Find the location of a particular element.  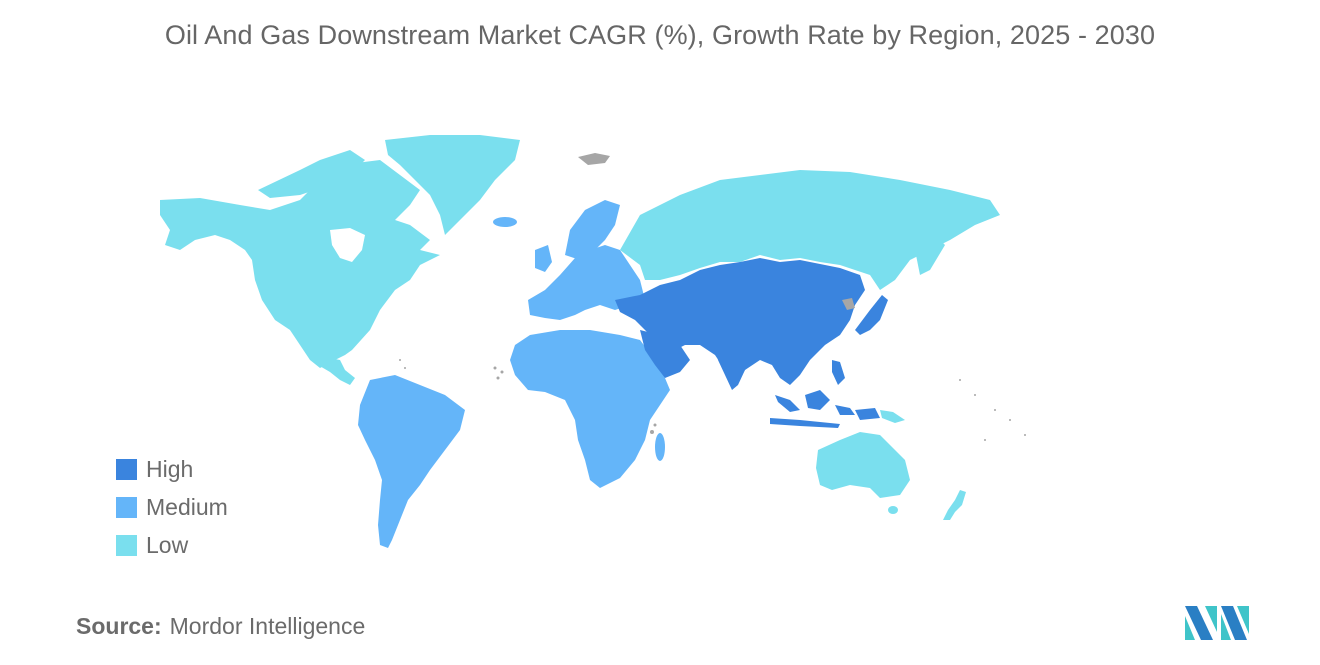

region-svalbard is located at coordinates (594, 159).